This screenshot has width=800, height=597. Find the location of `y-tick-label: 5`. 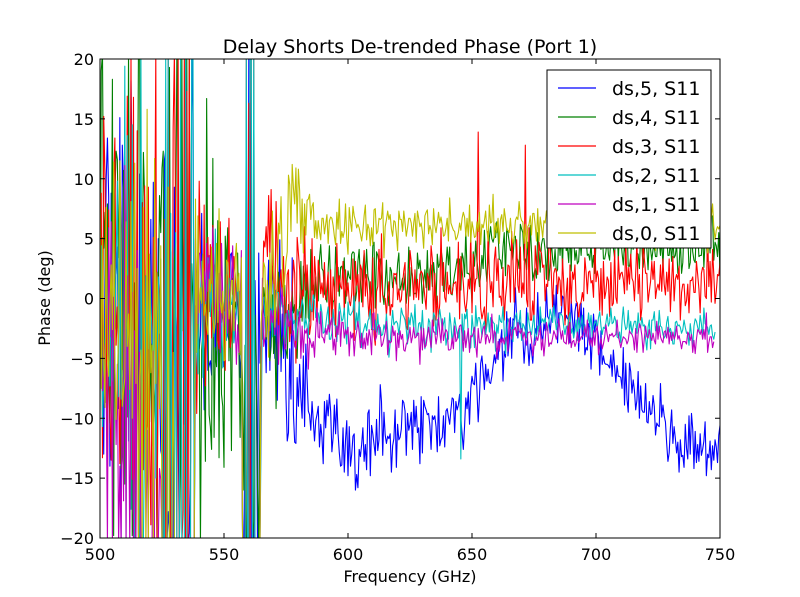

y-tick-label: 5 is located at coordinates (89, 239).